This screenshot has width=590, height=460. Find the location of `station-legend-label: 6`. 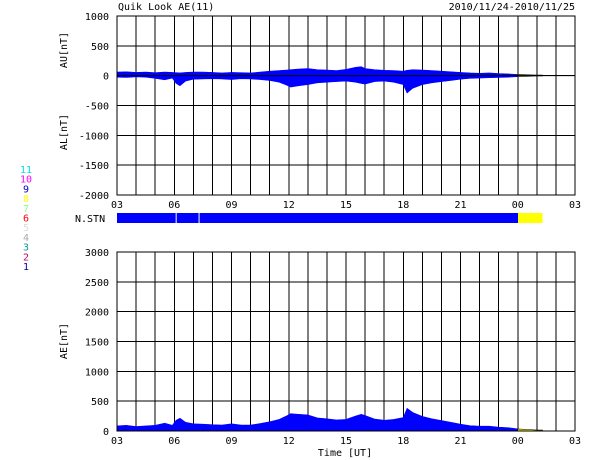

station-legend-label: 6 is located at coordinates (26, 219).